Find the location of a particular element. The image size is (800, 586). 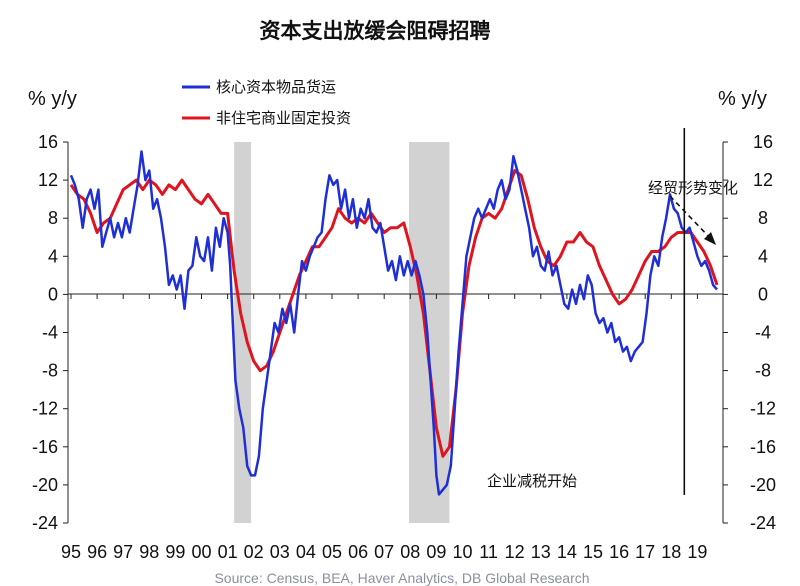

x-tick-label: 05 is located at coordinates (332, 552).